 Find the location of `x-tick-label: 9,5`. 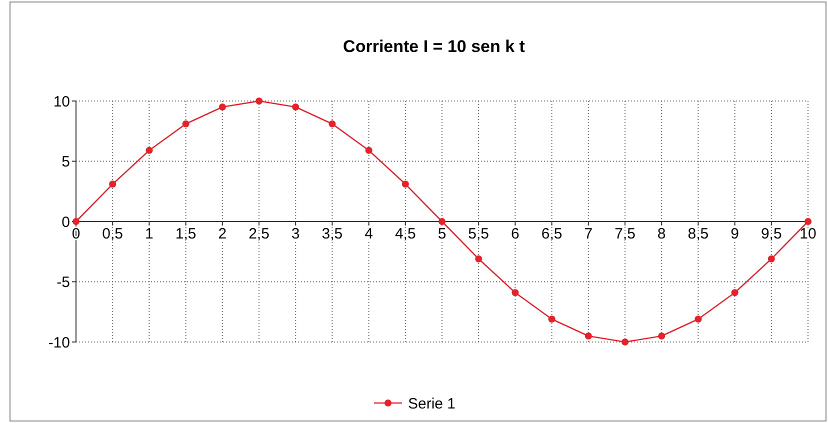

x-tick-label: 9,5 is located at coordinates (771, 234).